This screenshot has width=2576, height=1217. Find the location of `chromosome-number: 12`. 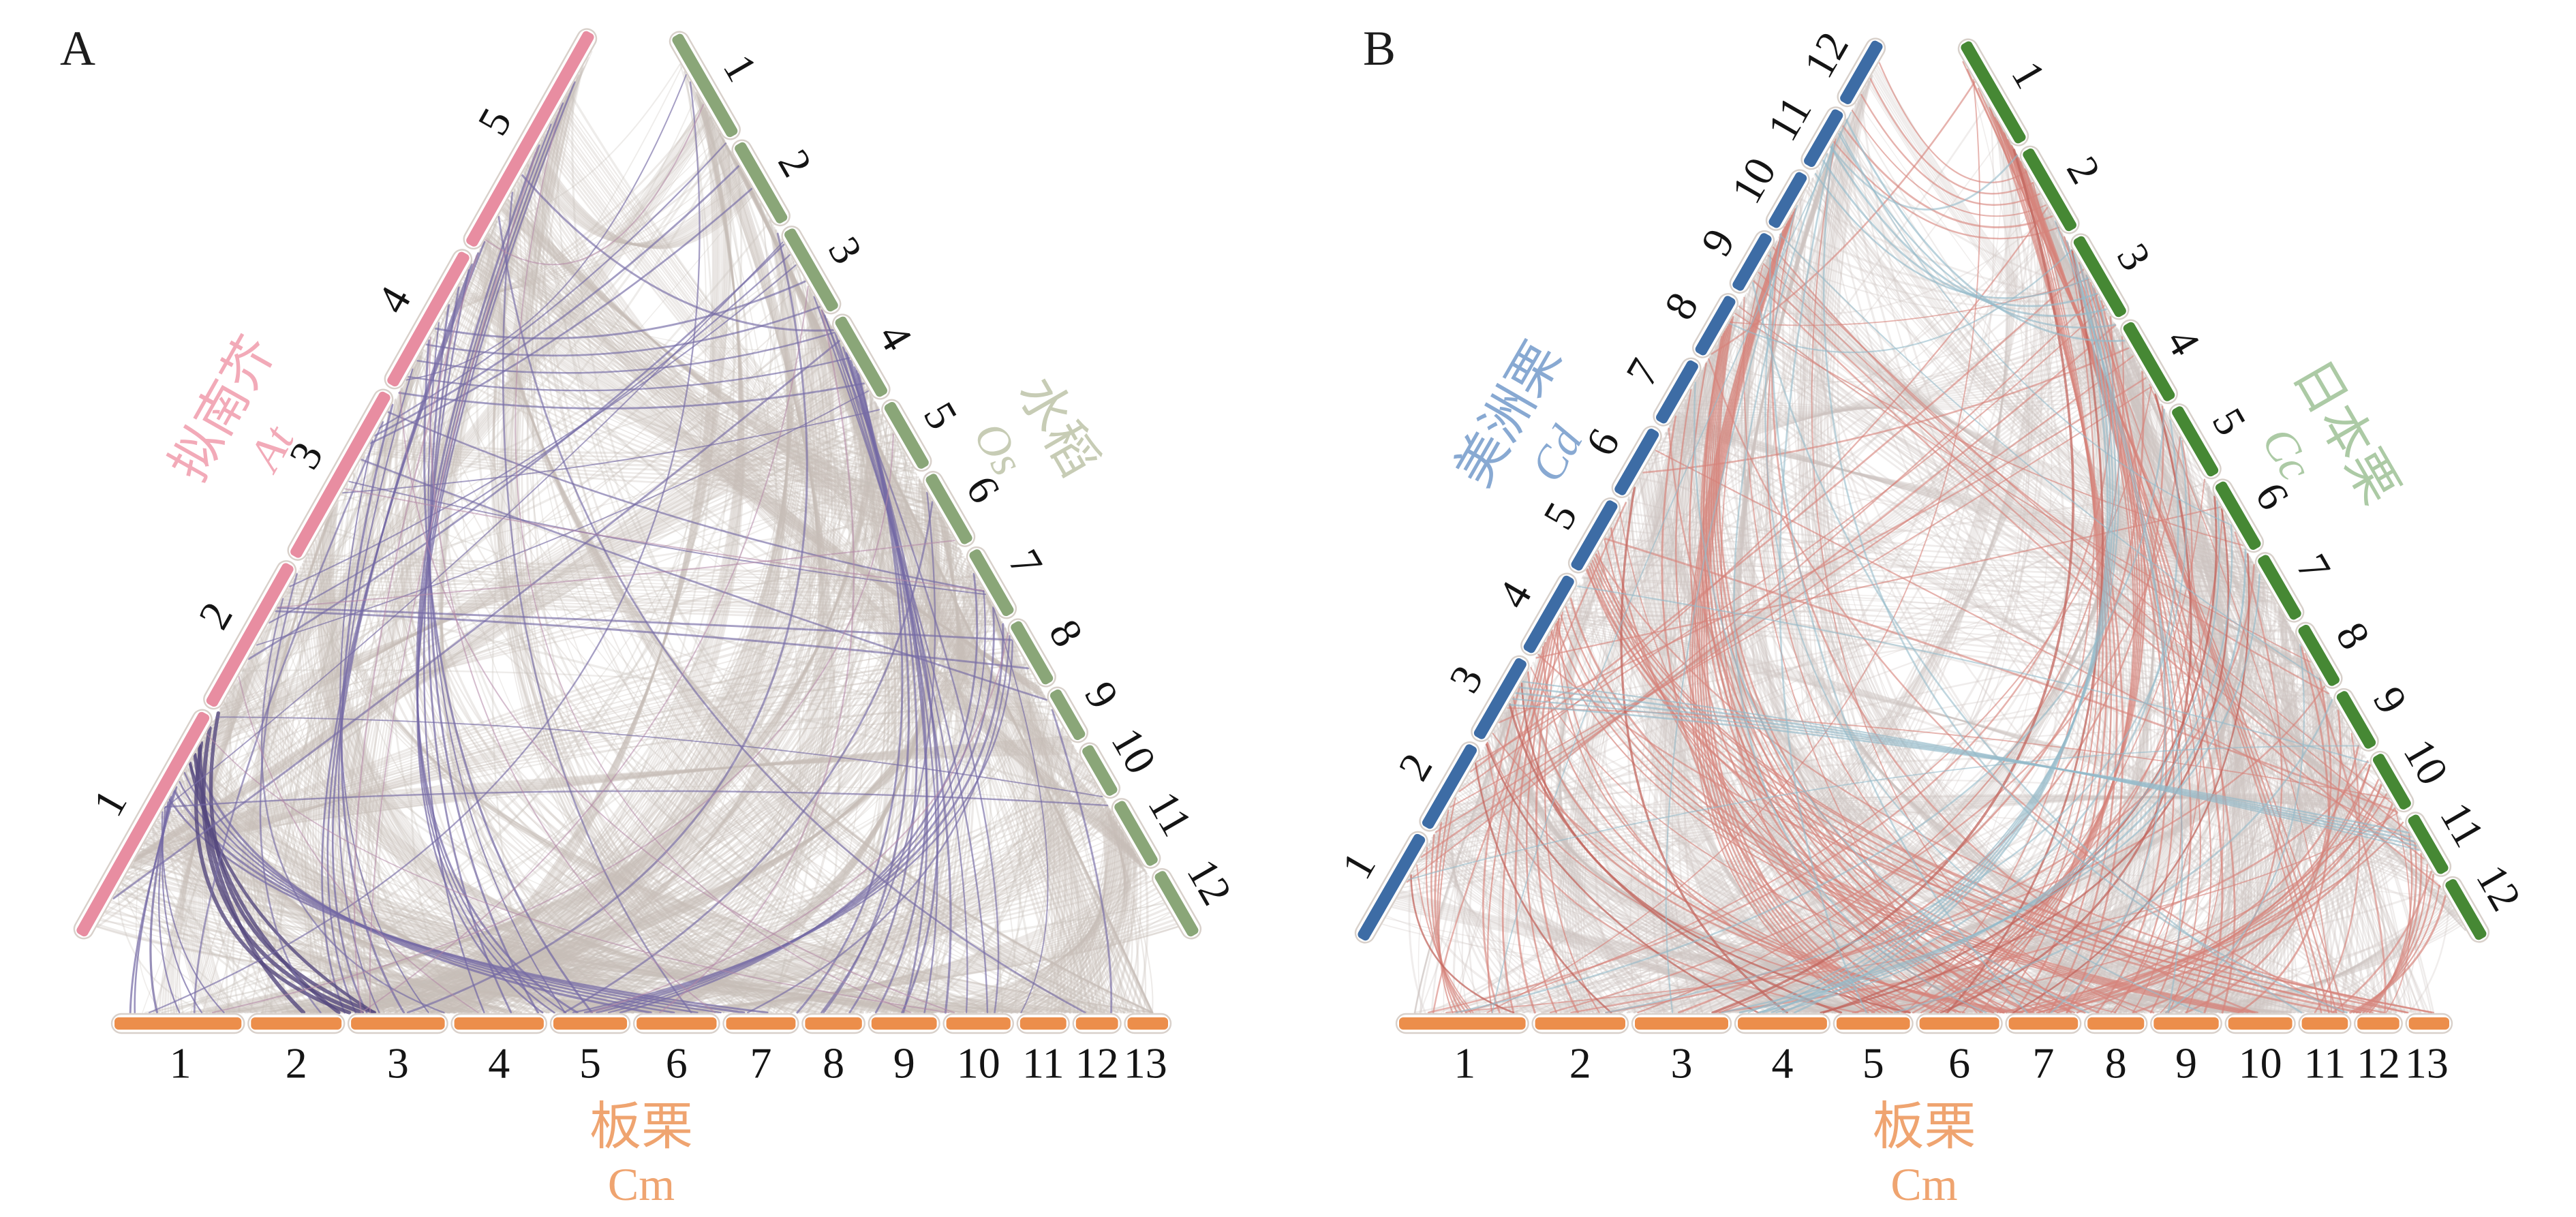

chromosome-number: 12 is located at coordinates (2378, 1063).